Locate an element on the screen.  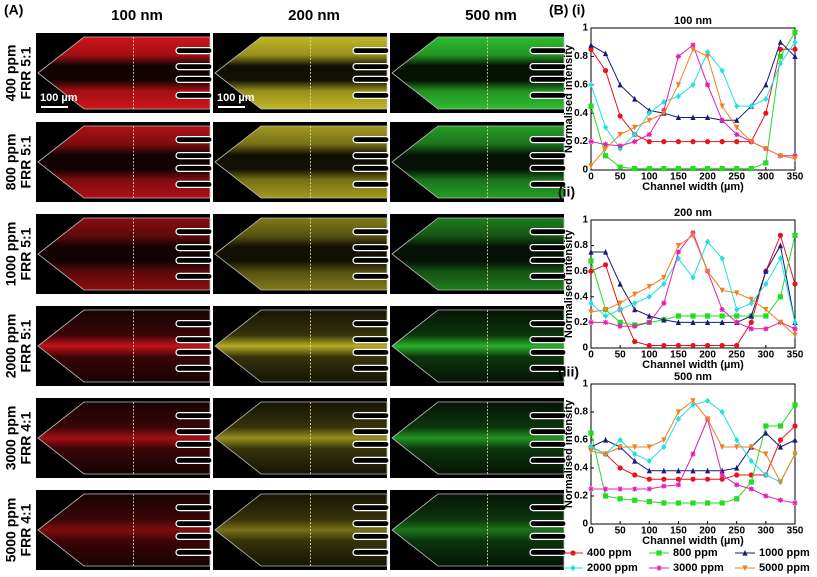
column-header: 200 nm is located at coordinates (314, 15).